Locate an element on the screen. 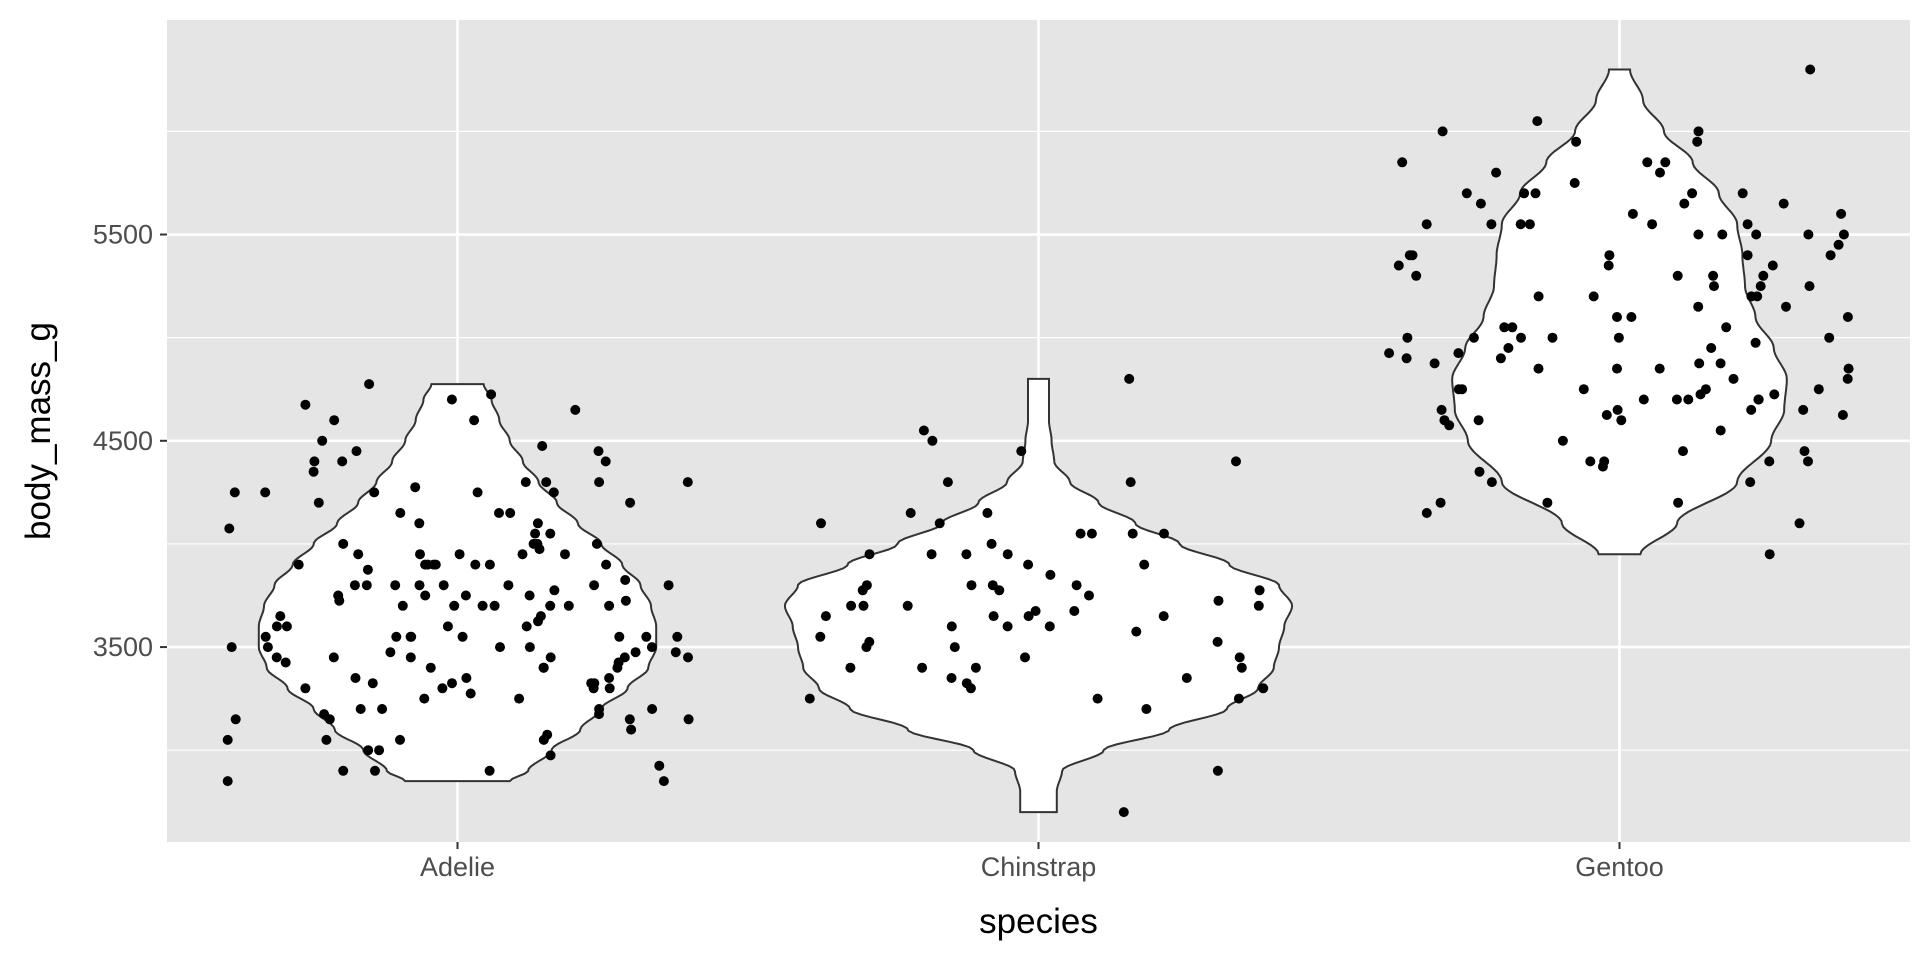 Image resolution: width=1920 pixels, height=960 pixels. x-tick-label: Adelie is located at coordinates (457, 867).